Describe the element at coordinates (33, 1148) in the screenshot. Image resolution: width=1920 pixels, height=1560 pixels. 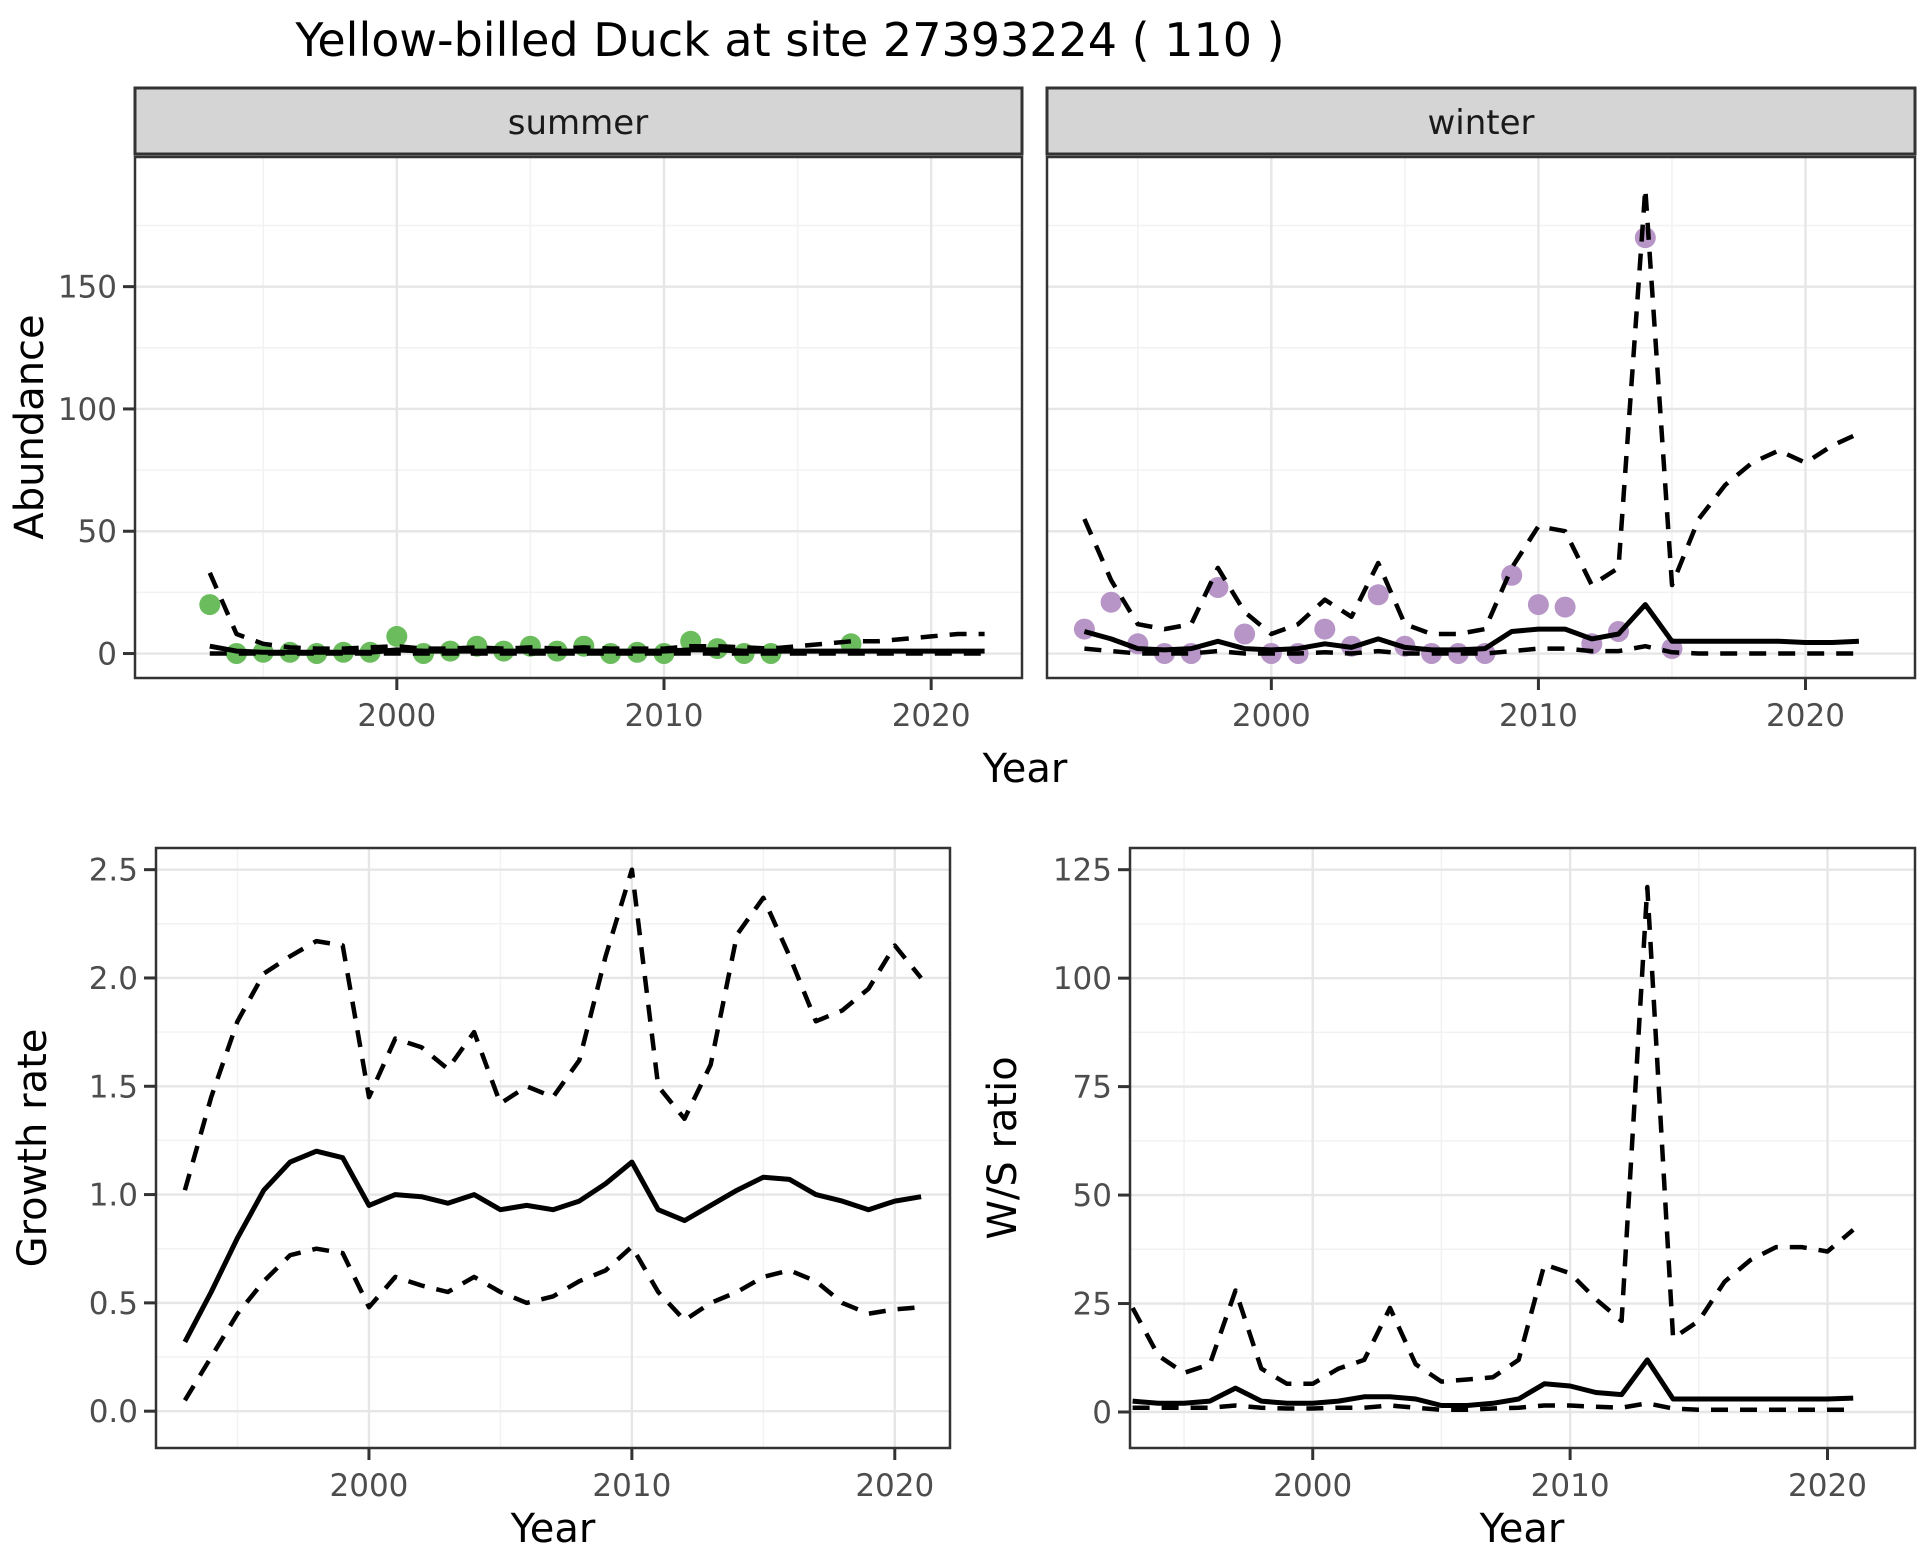
I see `y-axis-title-growth-rate: Growth rate` at that location.